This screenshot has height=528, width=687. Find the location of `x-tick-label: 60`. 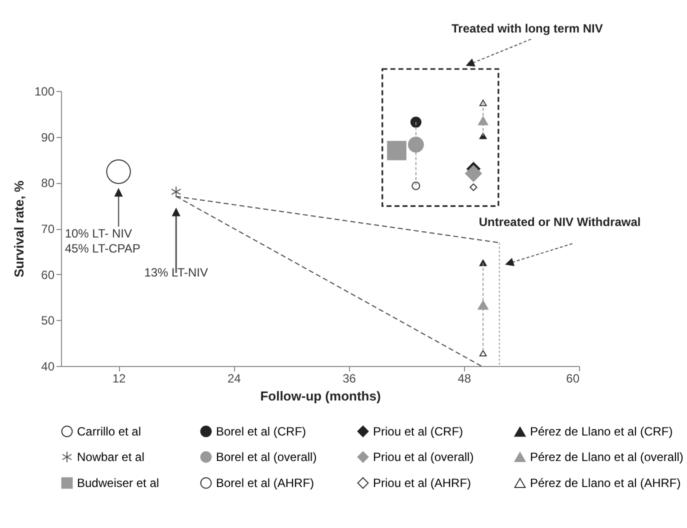

x-tick-label: 60 is located at coordinates (573, 379).